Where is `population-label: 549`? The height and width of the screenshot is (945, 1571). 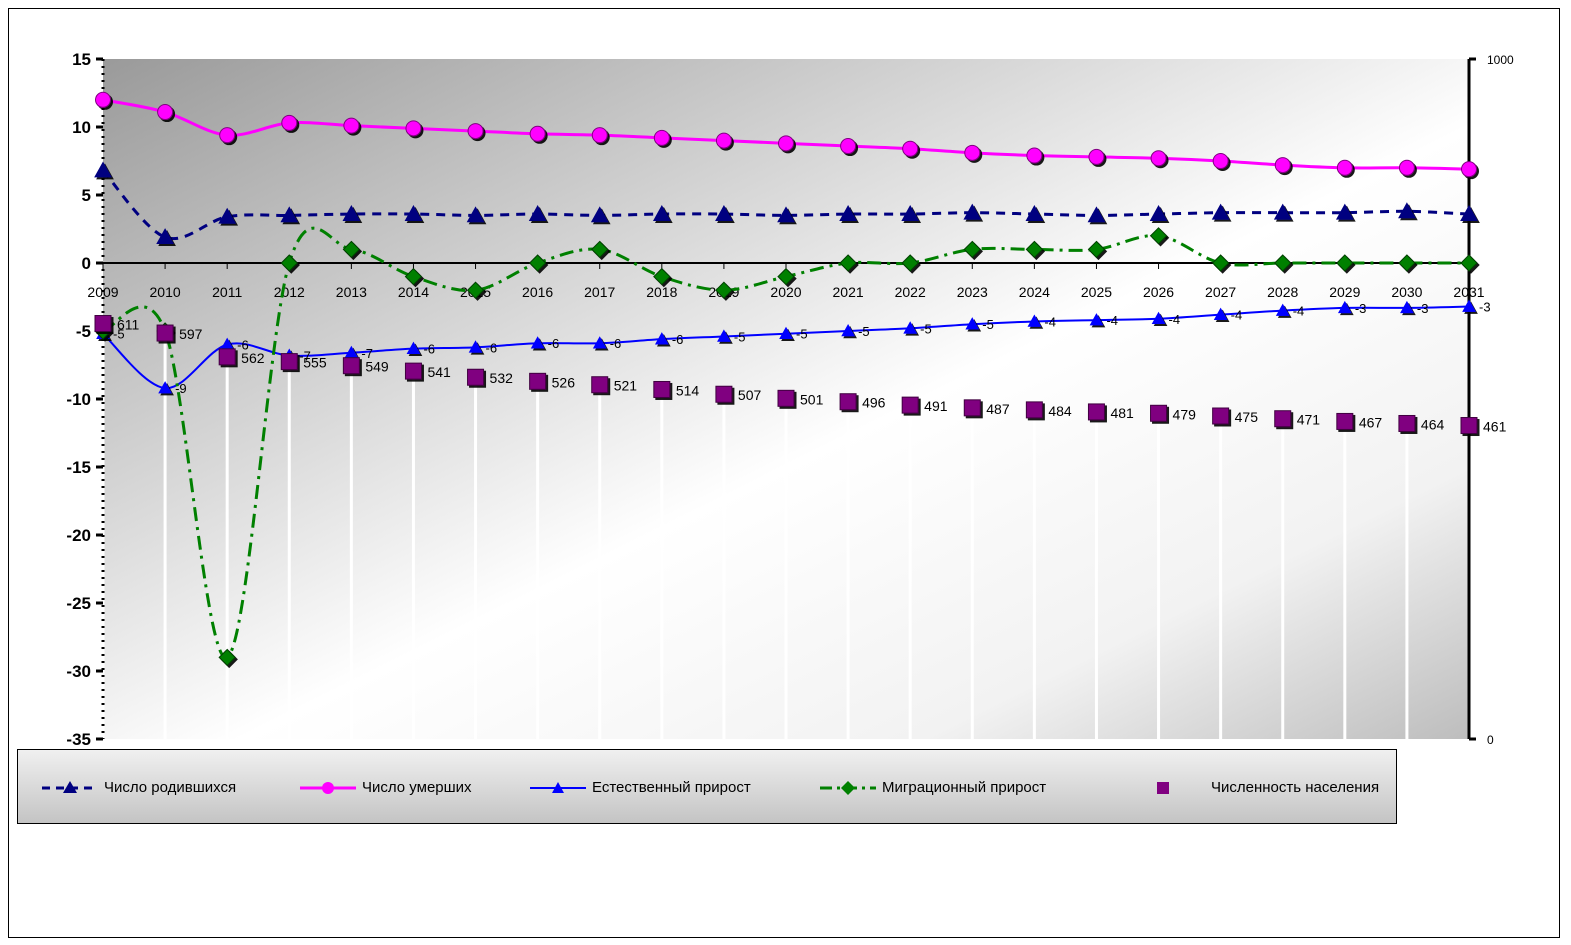
population-label: 549 is located at coordinates (377, 367).